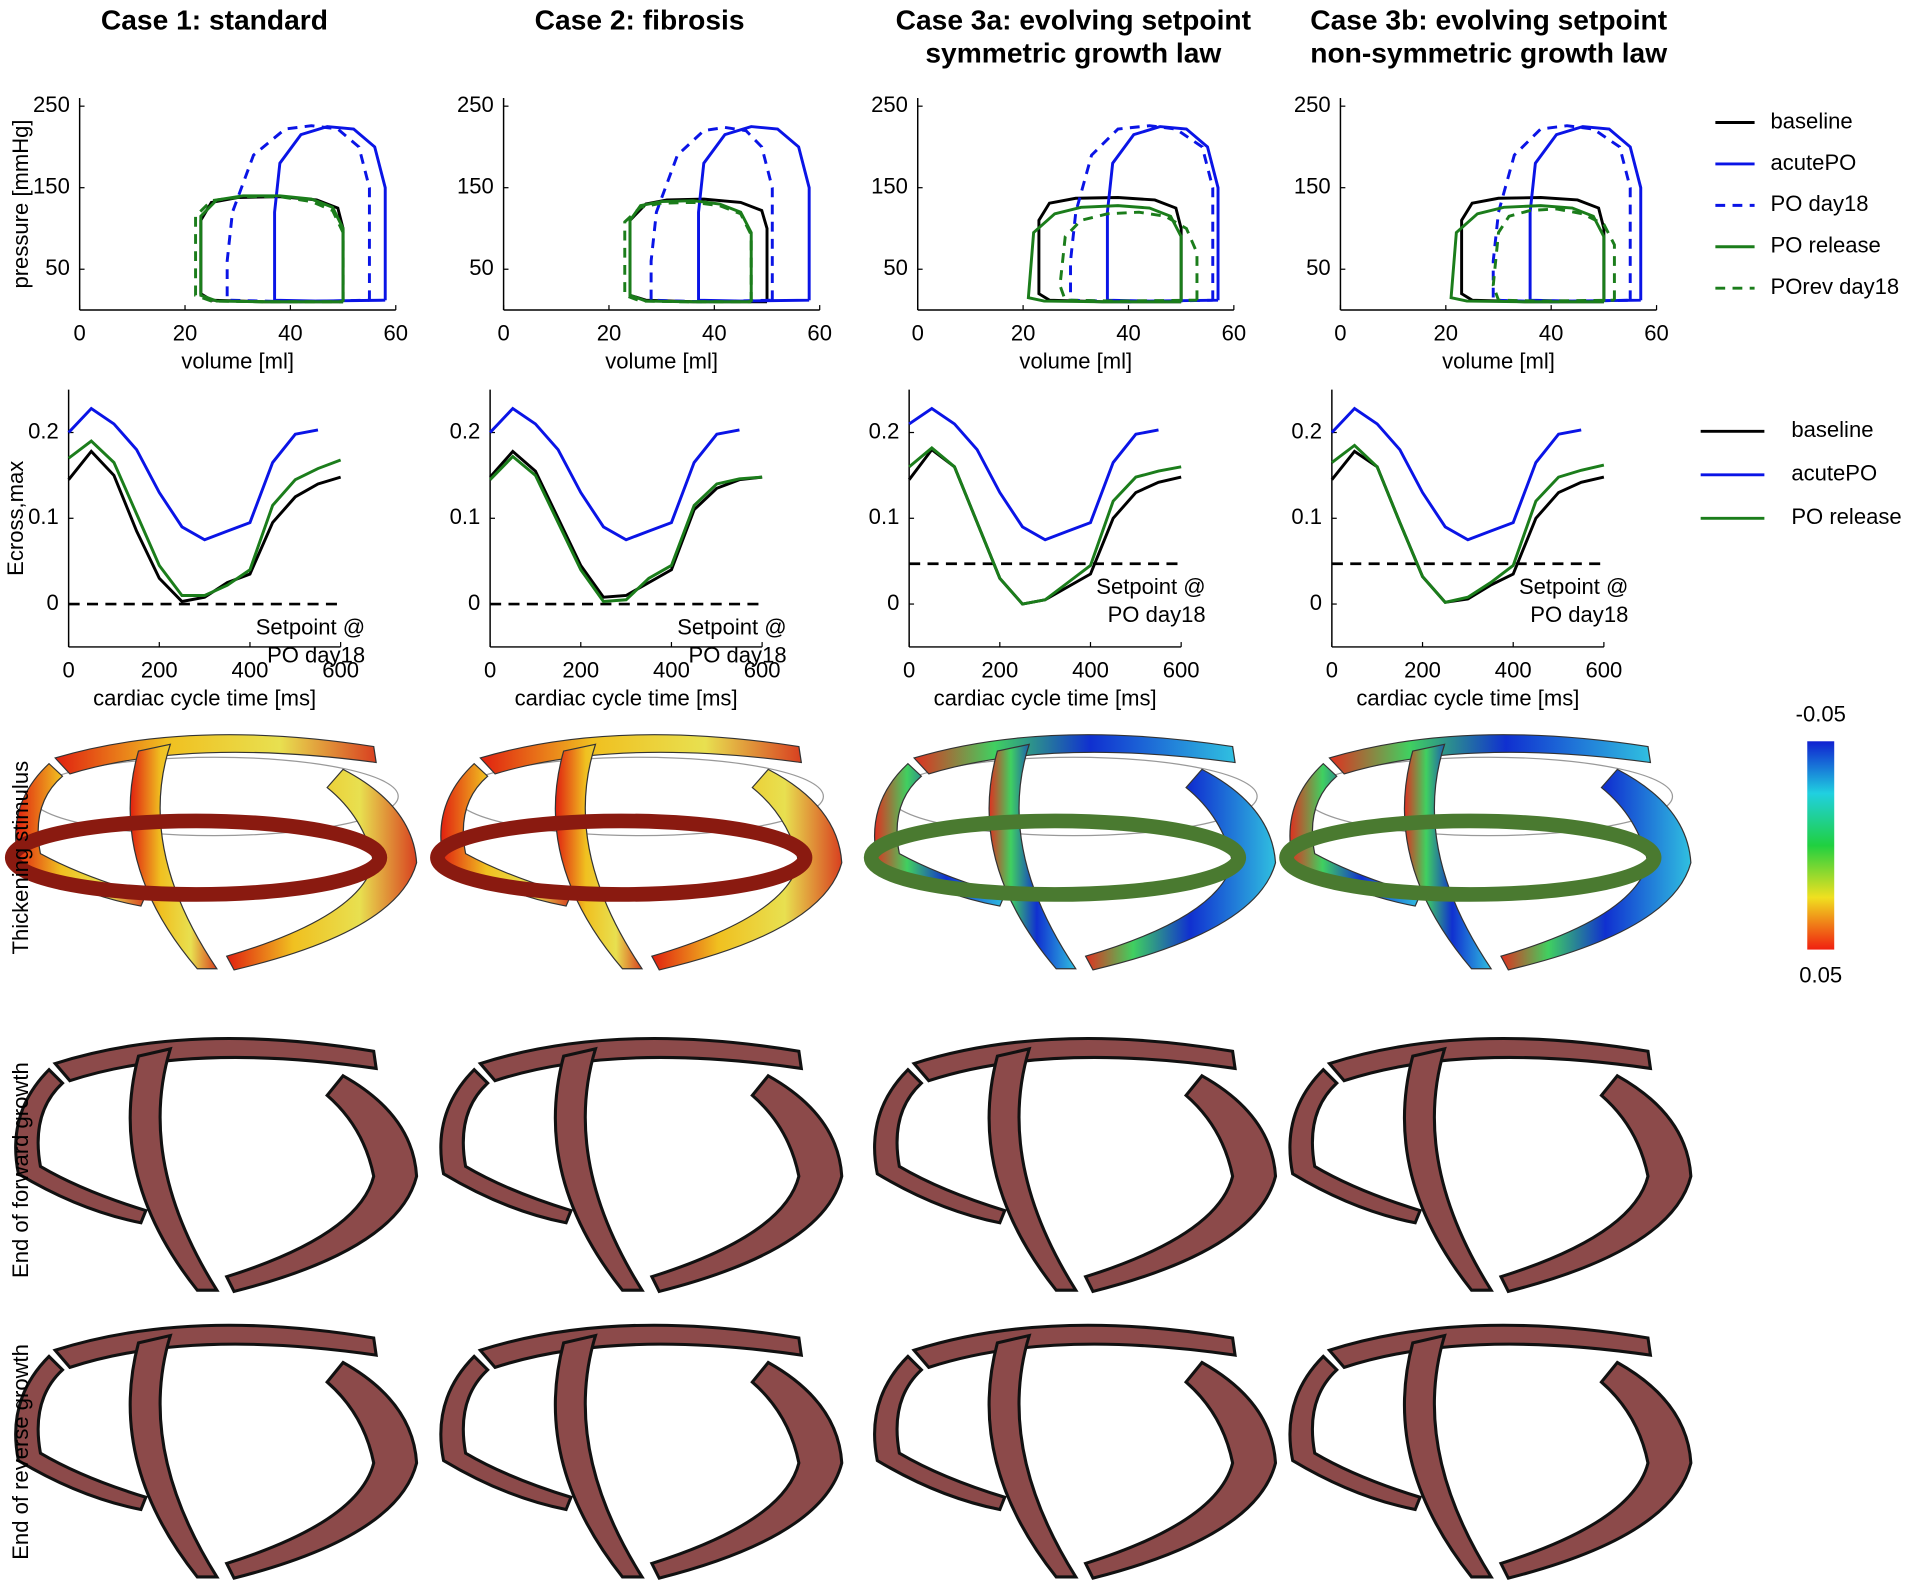 The height and width of the screenshot is (1591, 1920). What do you see at coordinates (1488, 53) in the screenshot?
I see `column-title: non-symmetric growth law` at bounding box center [1488, 53].